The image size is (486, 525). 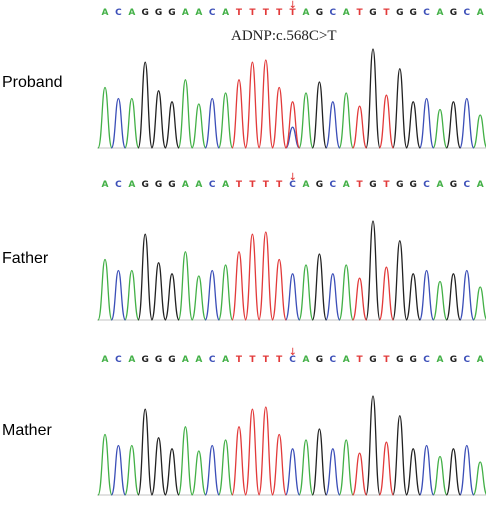 What do you see at coordinates (226, 360) in the screenshot?
I see `mother-base-9: A` at bounding box center [226, 360].